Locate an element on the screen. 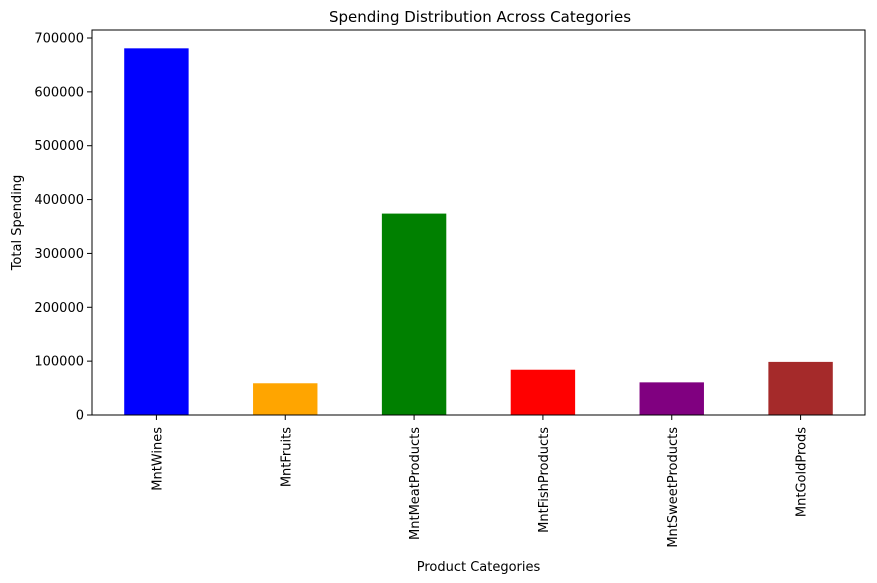 The height and width of the screenshot is (583, 877). x-axis-title: Product Categories is located at coordinates (479, 567).